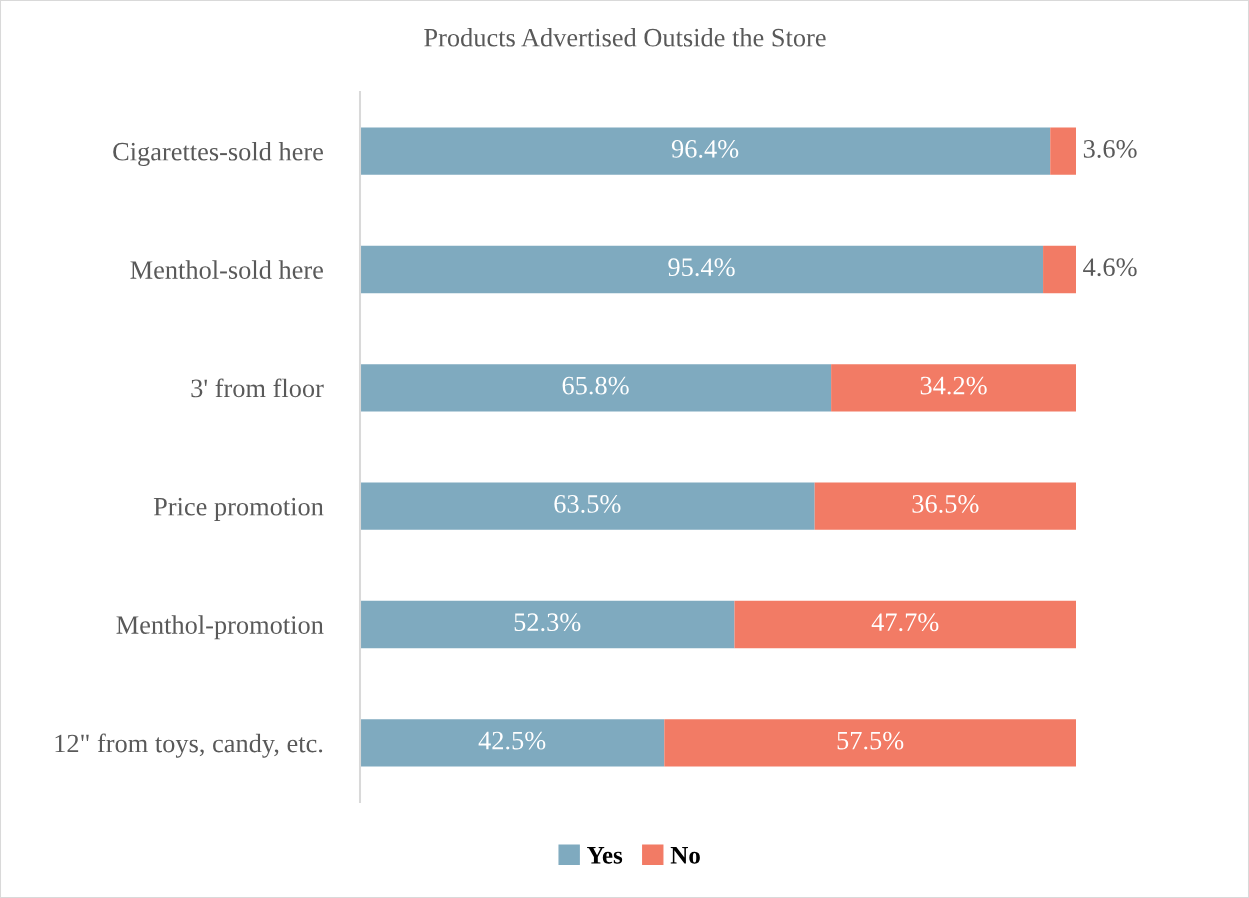 This screenshot has height=898, width=1249. I want to click on legend-label: No, so click(685, 855).